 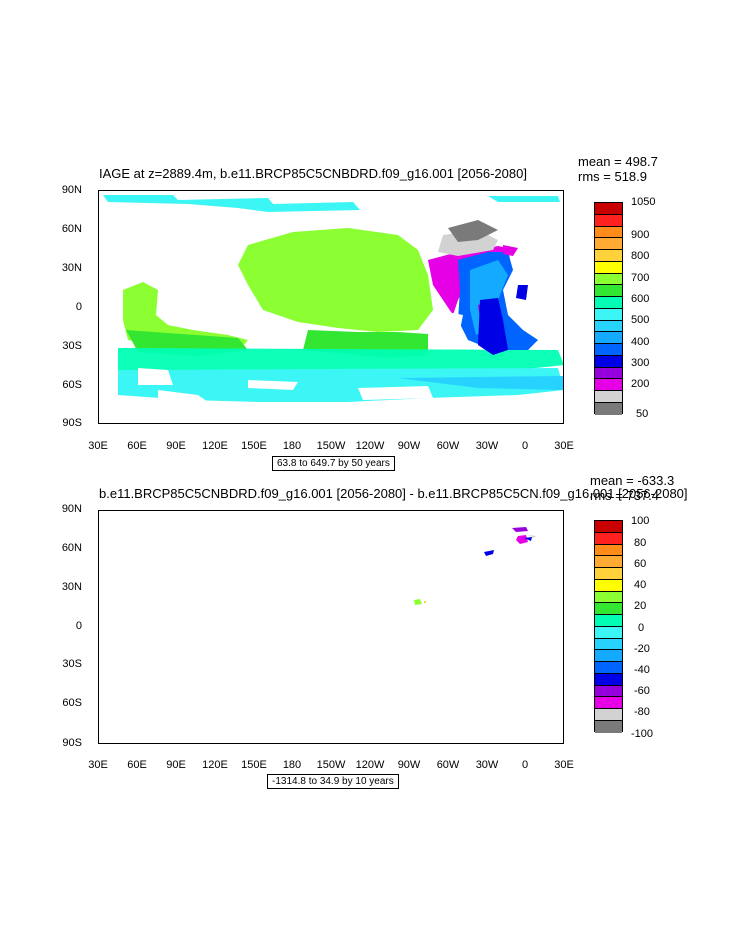 What do you see at coordinates (641, 628) in the screenshot?
I see `p2-cb-0: 0` at bounding box center [641, 628].